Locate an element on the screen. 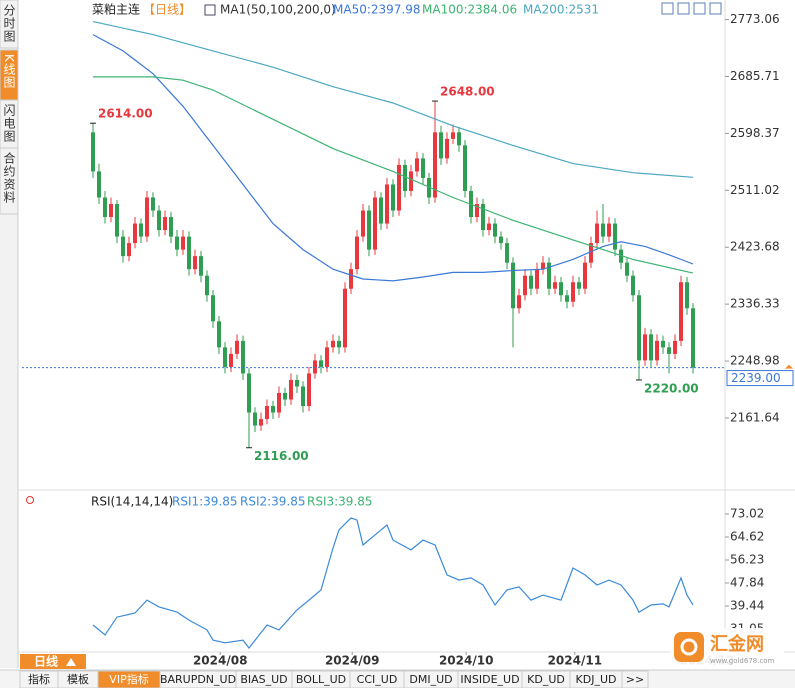  bottom-tab-label: >> is located at coordinates (635, 679).